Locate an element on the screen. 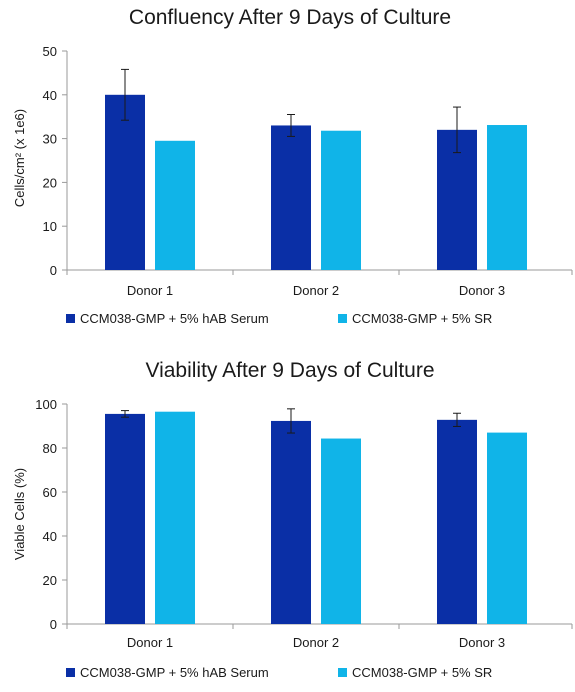  y-tick-label: 10 is located at coordinates (50, 226).